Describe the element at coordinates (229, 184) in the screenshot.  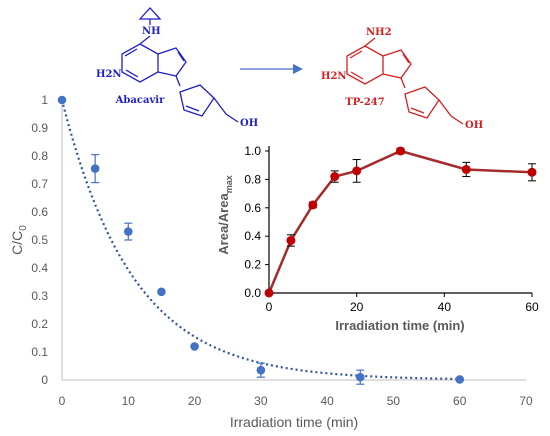
I see `inset-y-label-sub: max` at that location.